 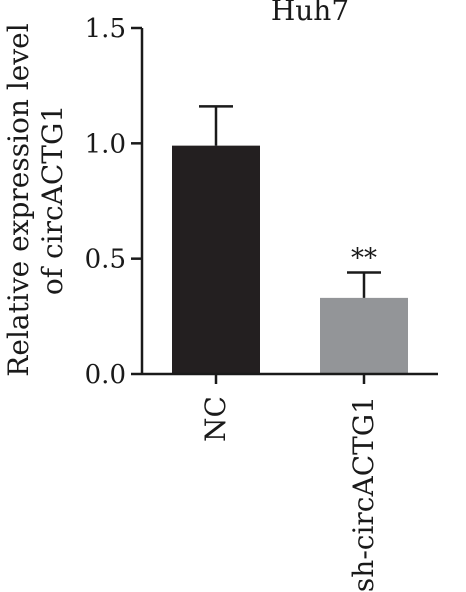 What do you see at coordinates (105, 144) in the screenshot?
I see `y-tick-label: 1.0` at bounding box center [105, 144].